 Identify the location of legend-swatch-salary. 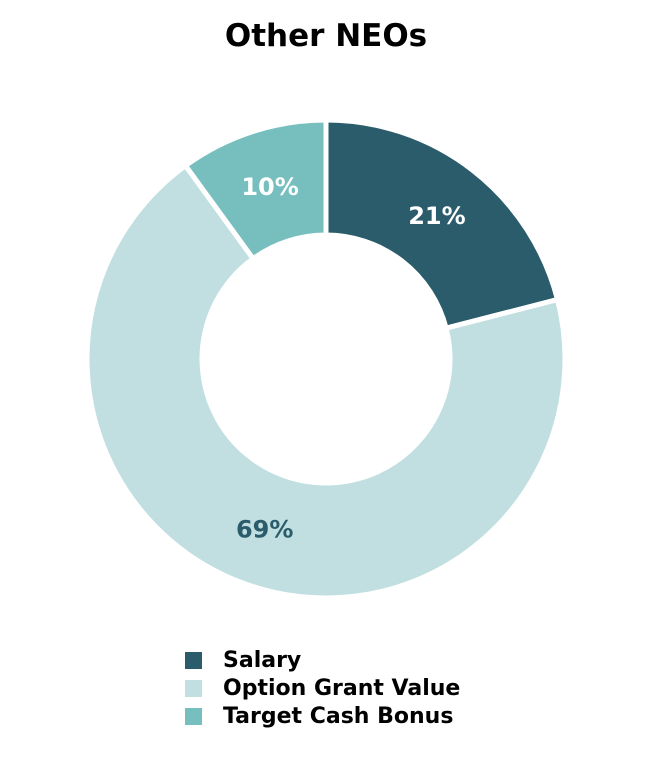
(193, 660).